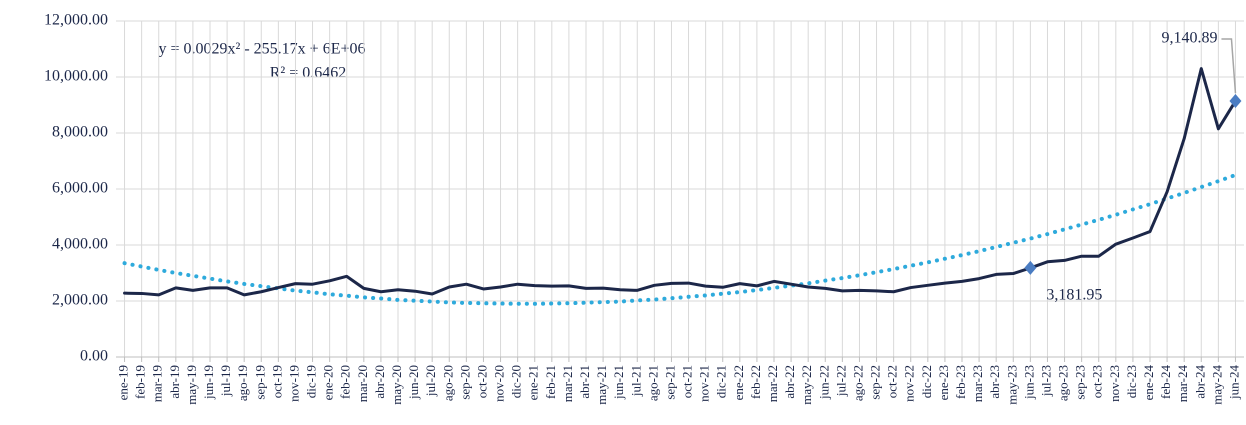  I want to click on x-tick-label: mar-22, so click(772, 383).